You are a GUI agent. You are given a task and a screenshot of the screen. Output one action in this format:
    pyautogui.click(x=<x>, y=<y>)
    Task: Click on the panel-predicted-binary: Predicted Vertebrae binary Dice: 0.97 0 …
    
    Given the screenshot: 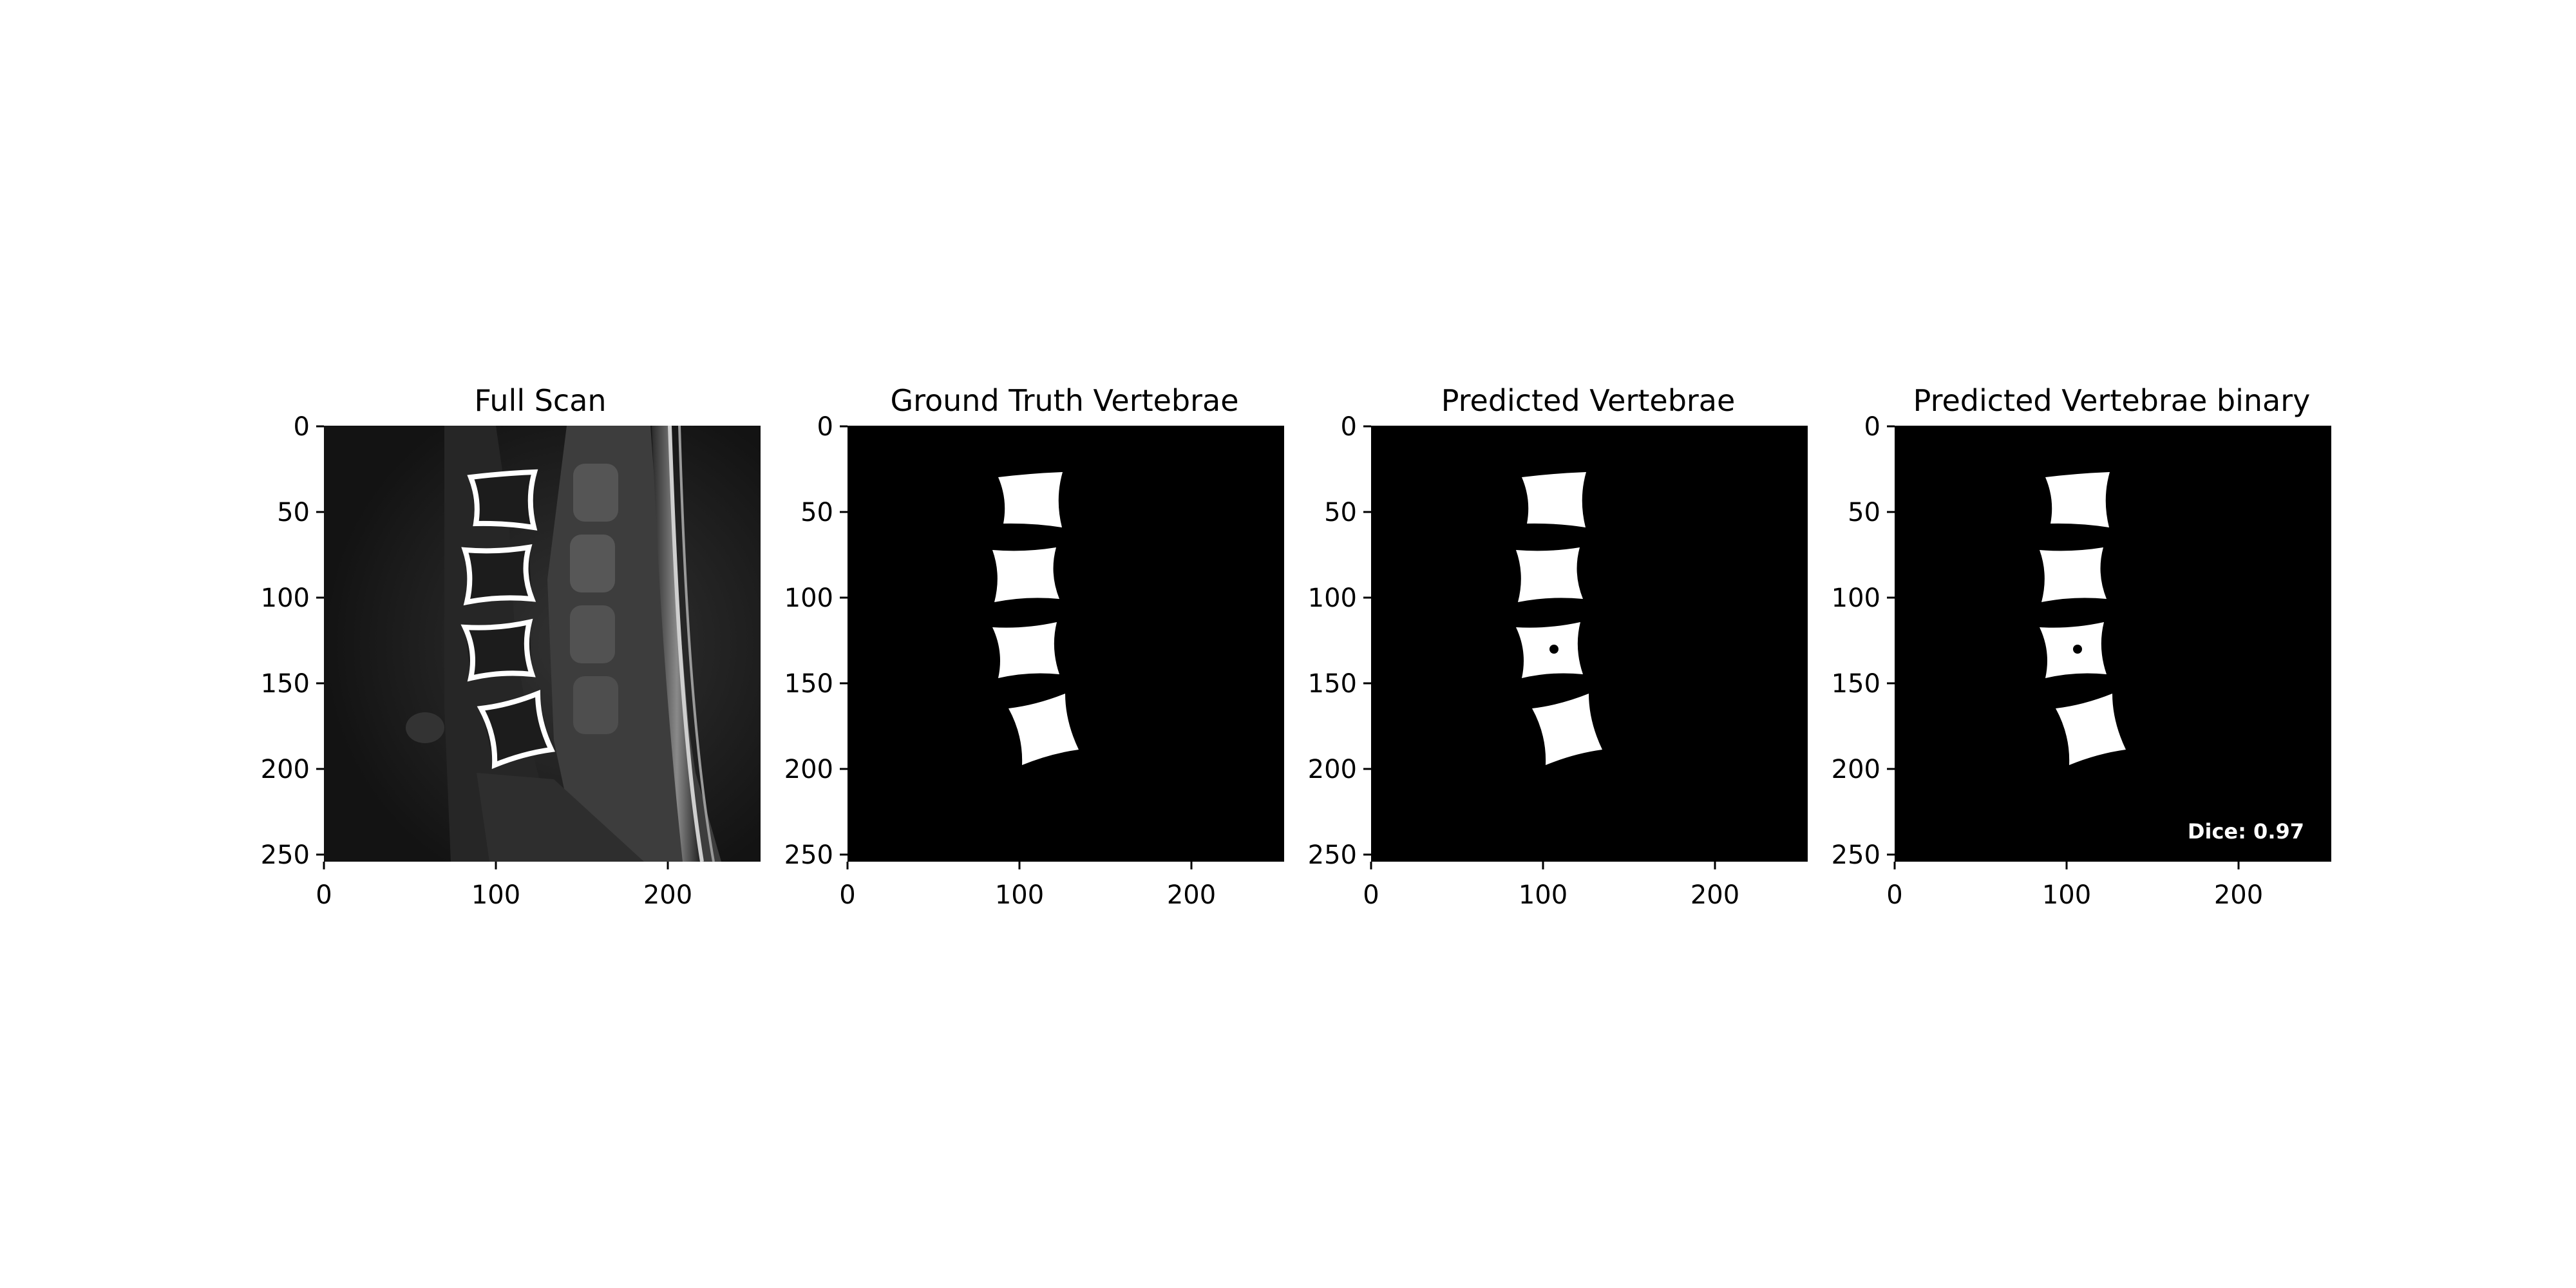 What is the action you would take?
    pyautogui.click(x=2081, y=646)
    